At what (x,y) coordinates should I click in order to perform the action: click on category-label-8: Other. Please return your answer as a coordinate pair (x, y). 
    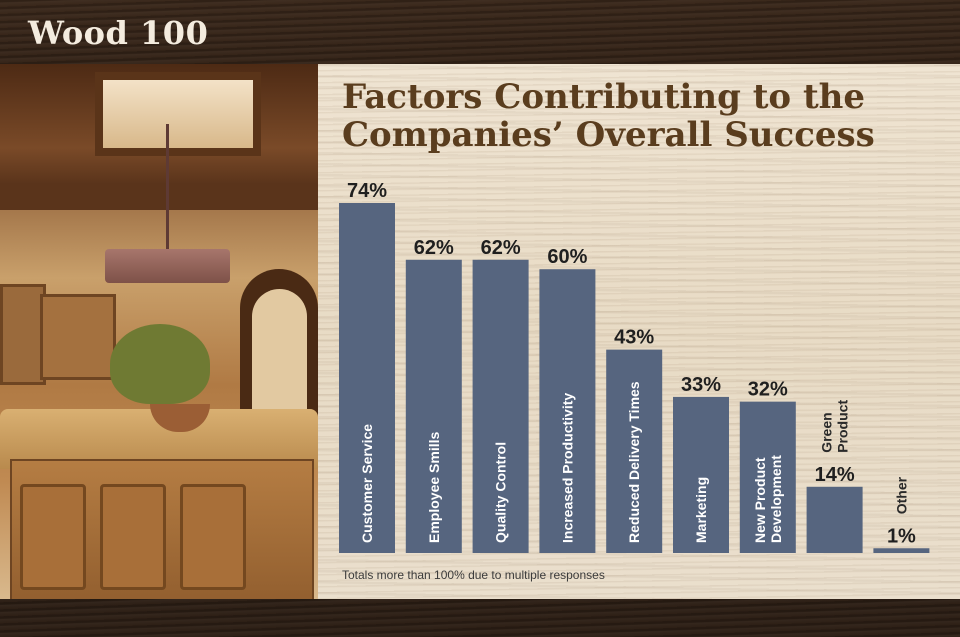
    Looking at the image, I should click on (901, 495).